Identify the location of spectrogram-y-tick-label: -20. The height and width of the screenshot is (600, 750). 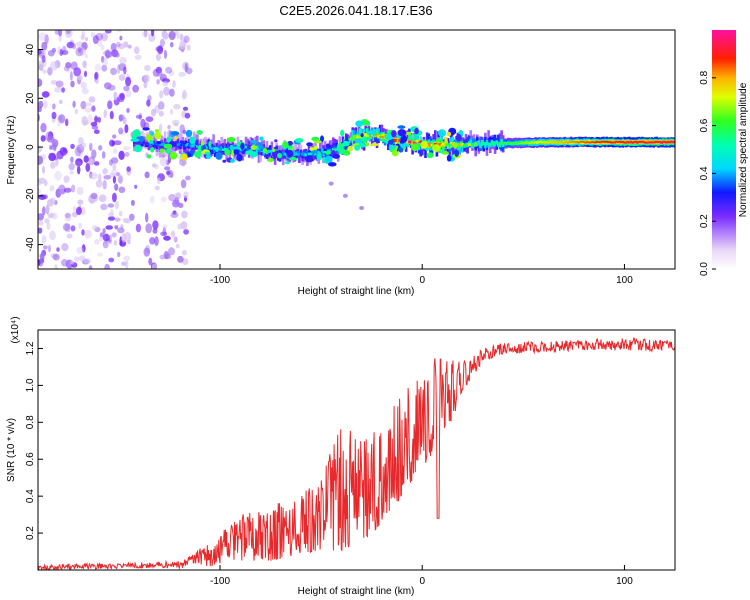
(30, 195).